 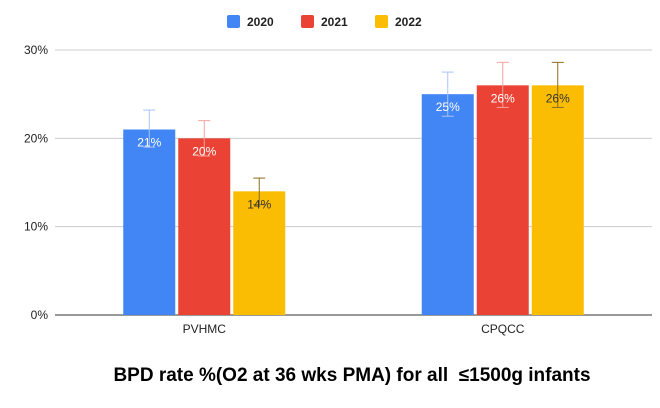 What do you see at coordinates (36, 227) in the screenshot?
I see `y-tick-label: 10%` at bounding box center [36, 227].